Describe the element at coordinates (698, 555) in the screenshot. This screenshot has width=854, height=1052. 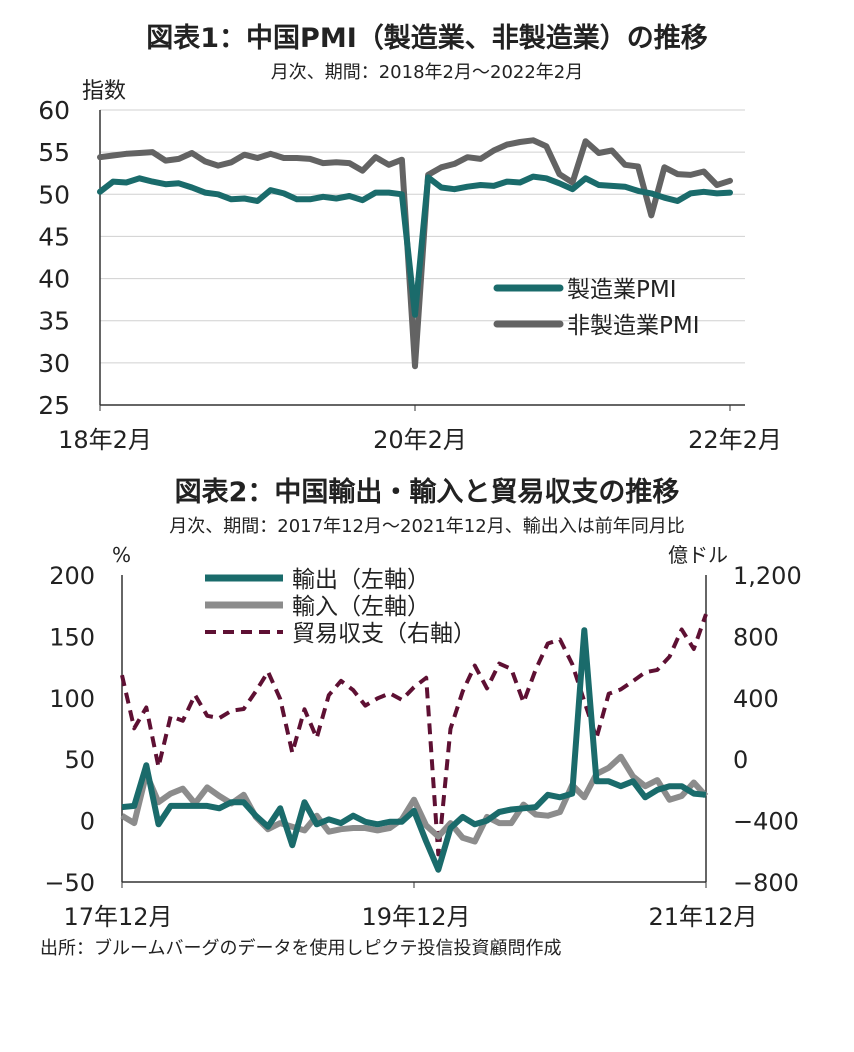
I see `y-right-axis-label: 億ドル` at that location.